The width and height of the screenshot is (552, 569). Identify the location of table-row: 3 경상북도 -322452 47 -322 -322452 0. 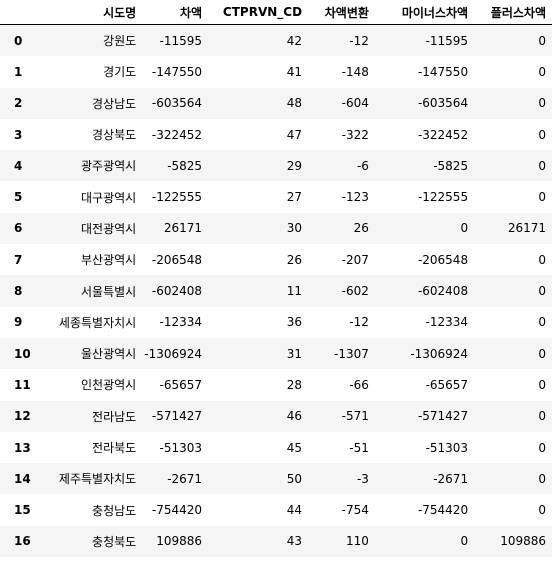
(276, 134).